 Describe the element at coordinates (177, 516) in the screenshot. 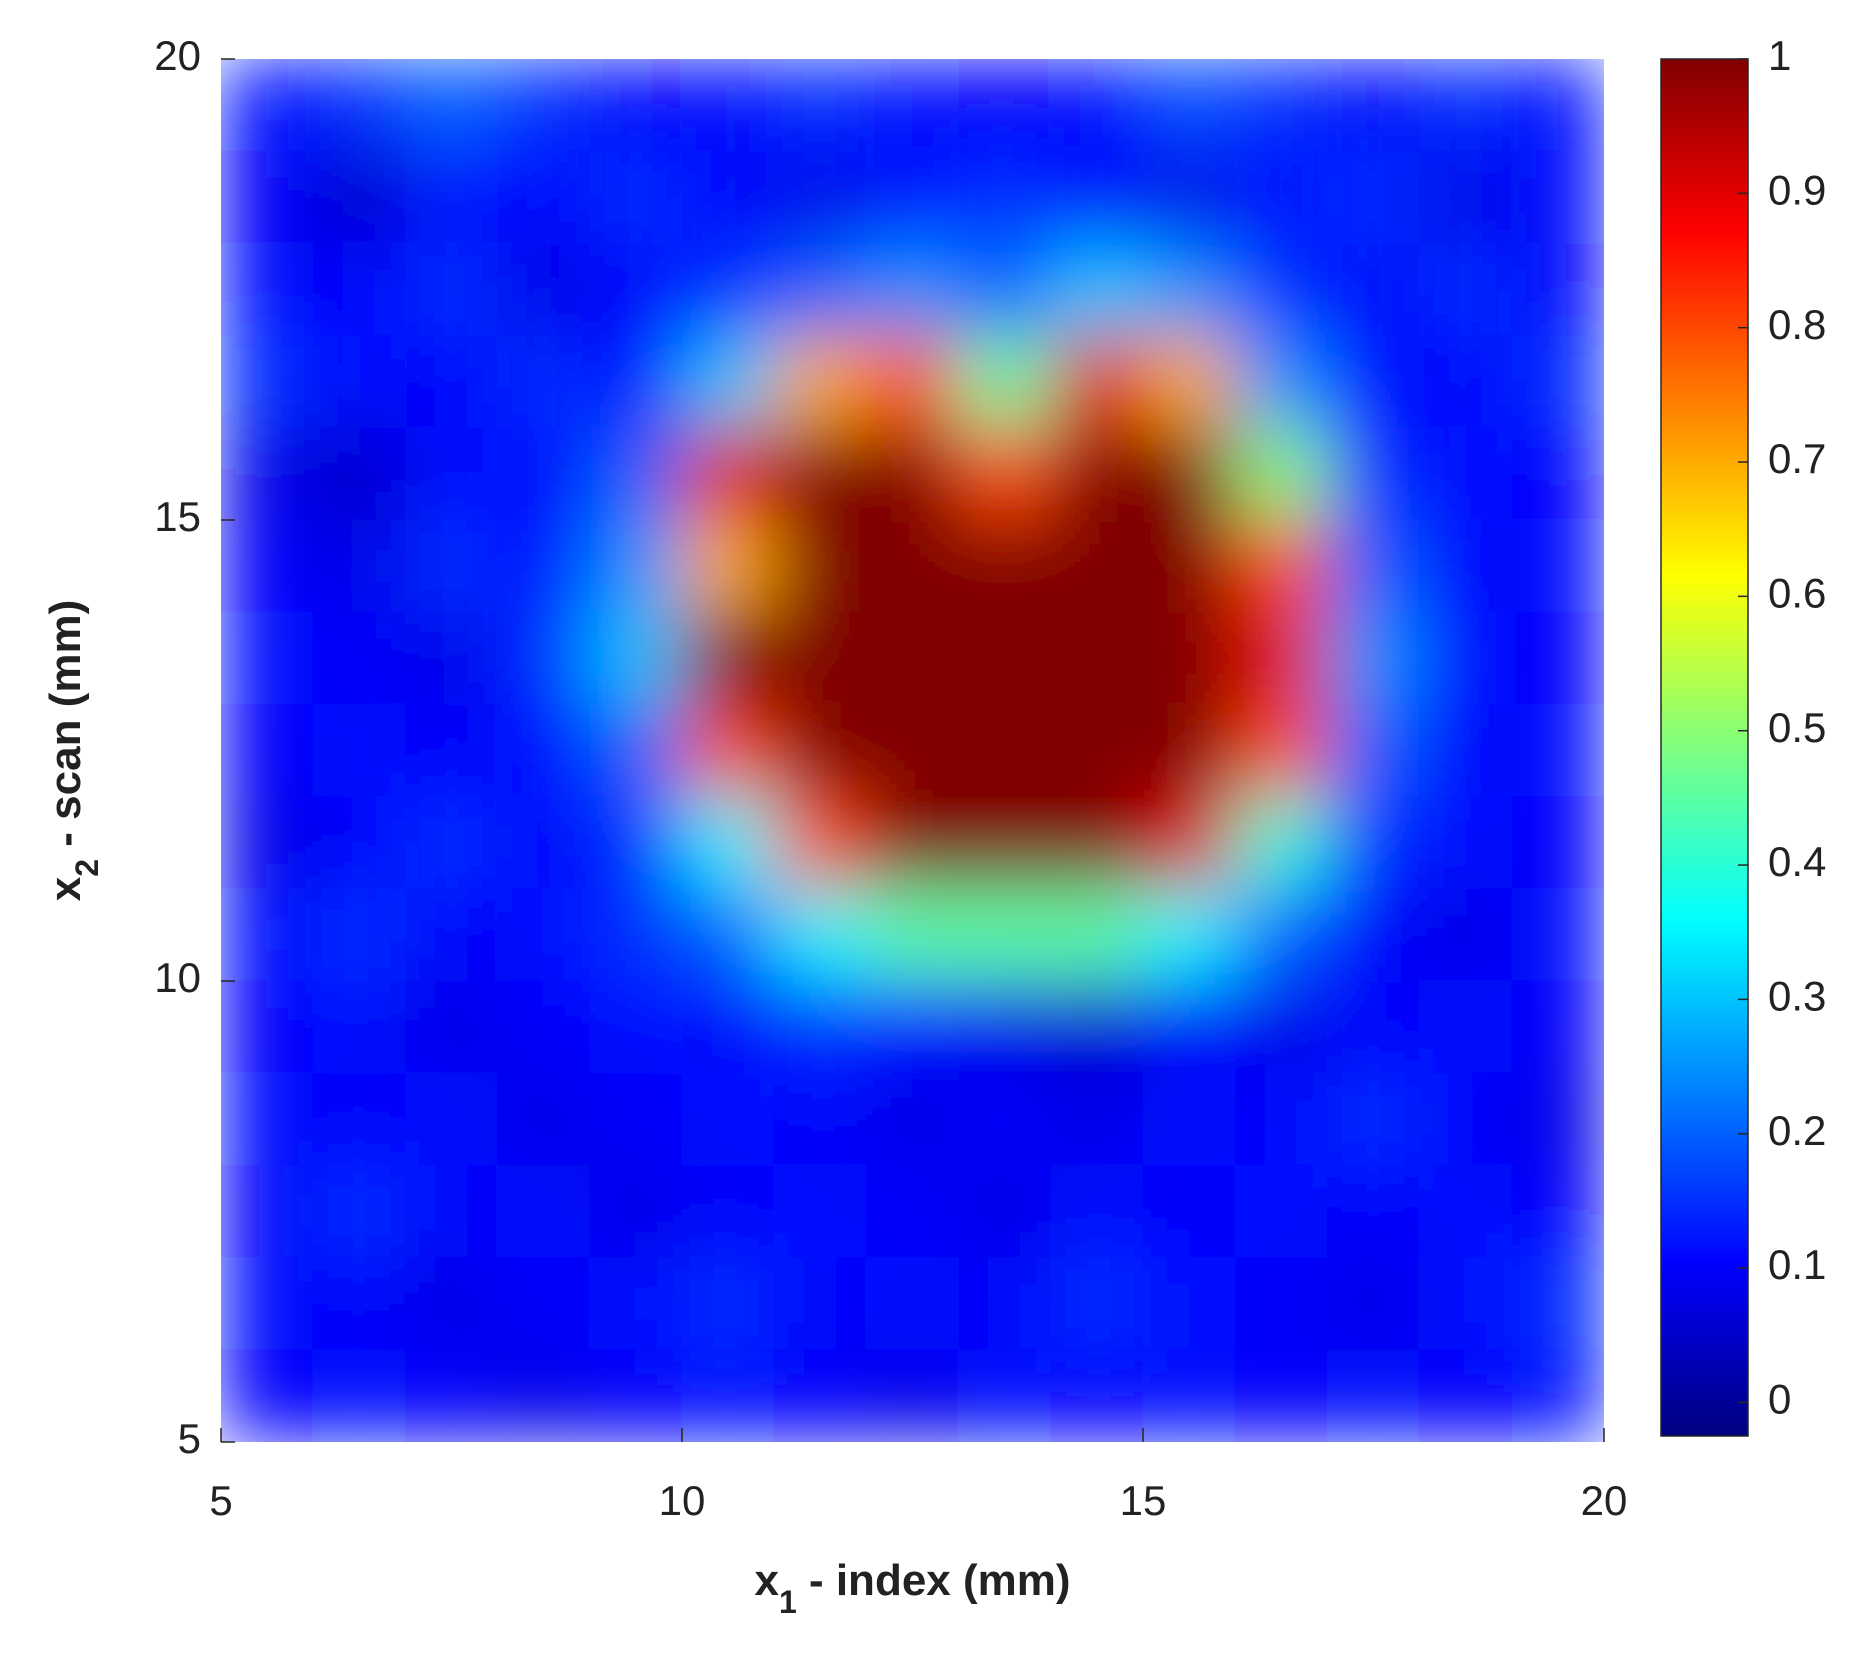

I see `y-tick-label: 15` at that location.